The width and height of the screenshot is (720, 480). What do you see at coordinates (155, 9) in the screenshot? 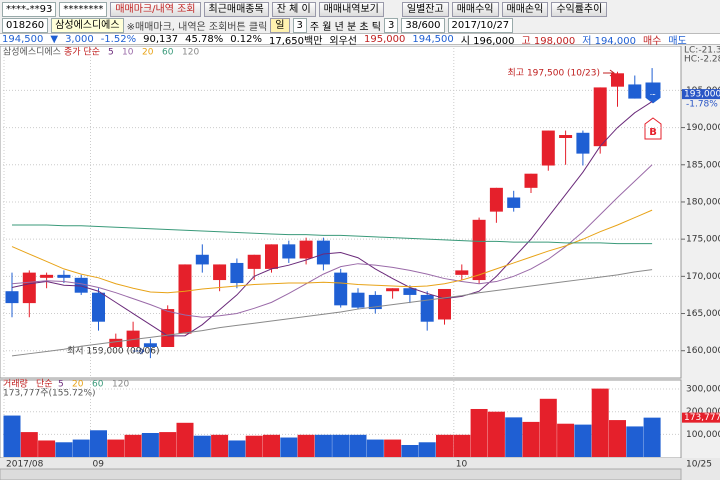
I see `button: 매매마크/내역 조회` at bounding box center [155, 9].